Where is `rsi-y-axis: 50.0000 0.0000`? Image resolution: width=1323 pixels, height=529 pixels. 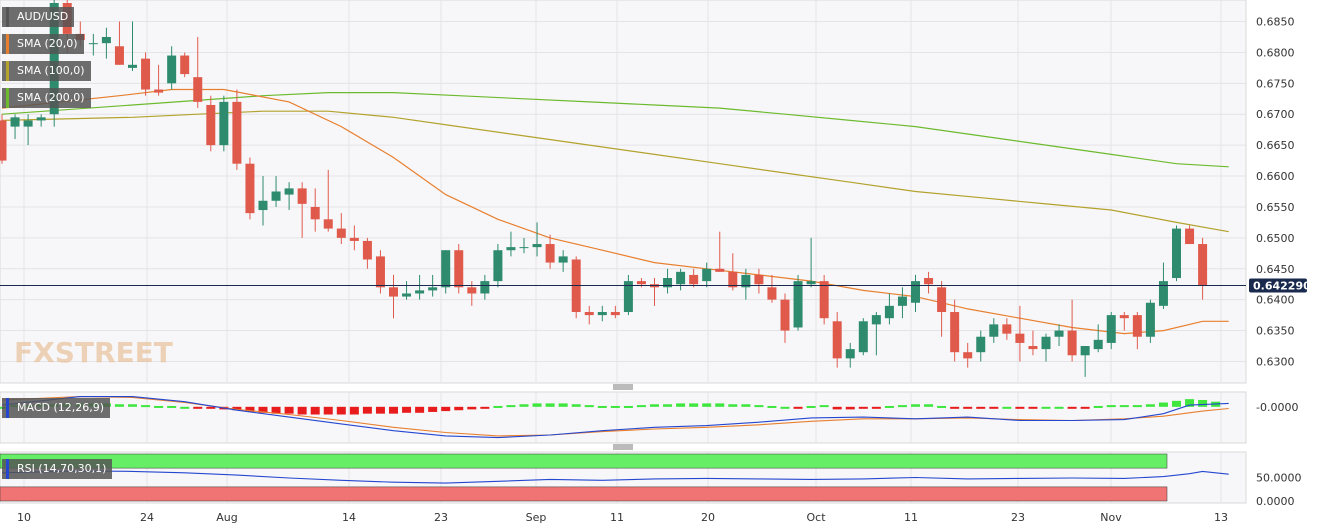 rsi-y-axis: 50.0000 0.0000 is located at coordinates (1279, 490).